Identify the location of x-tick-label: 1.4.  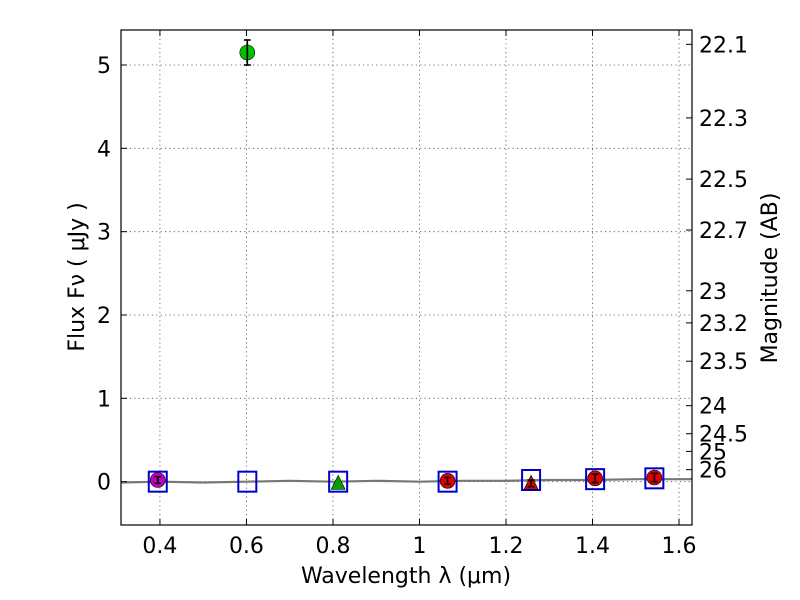
(592, 546).